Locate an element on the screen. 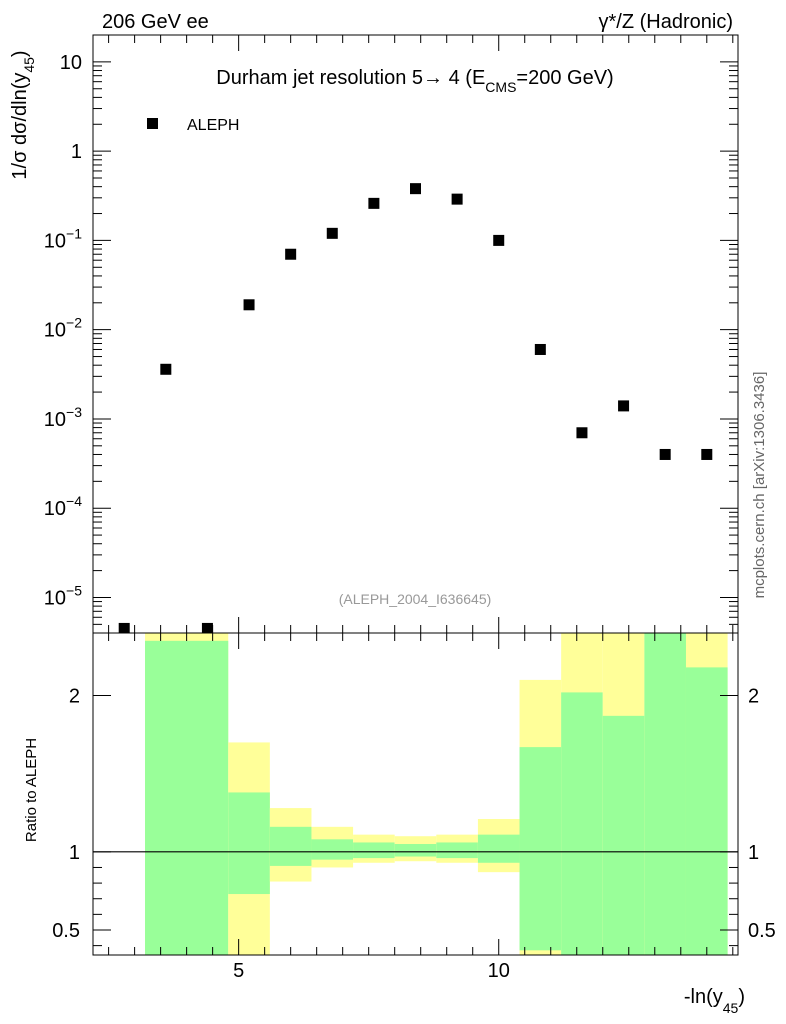 This screenshot has width=786, height=1024. plot-title-main: Durham jet resolution 5→ 4 (E is located at coordinates (350, 78).